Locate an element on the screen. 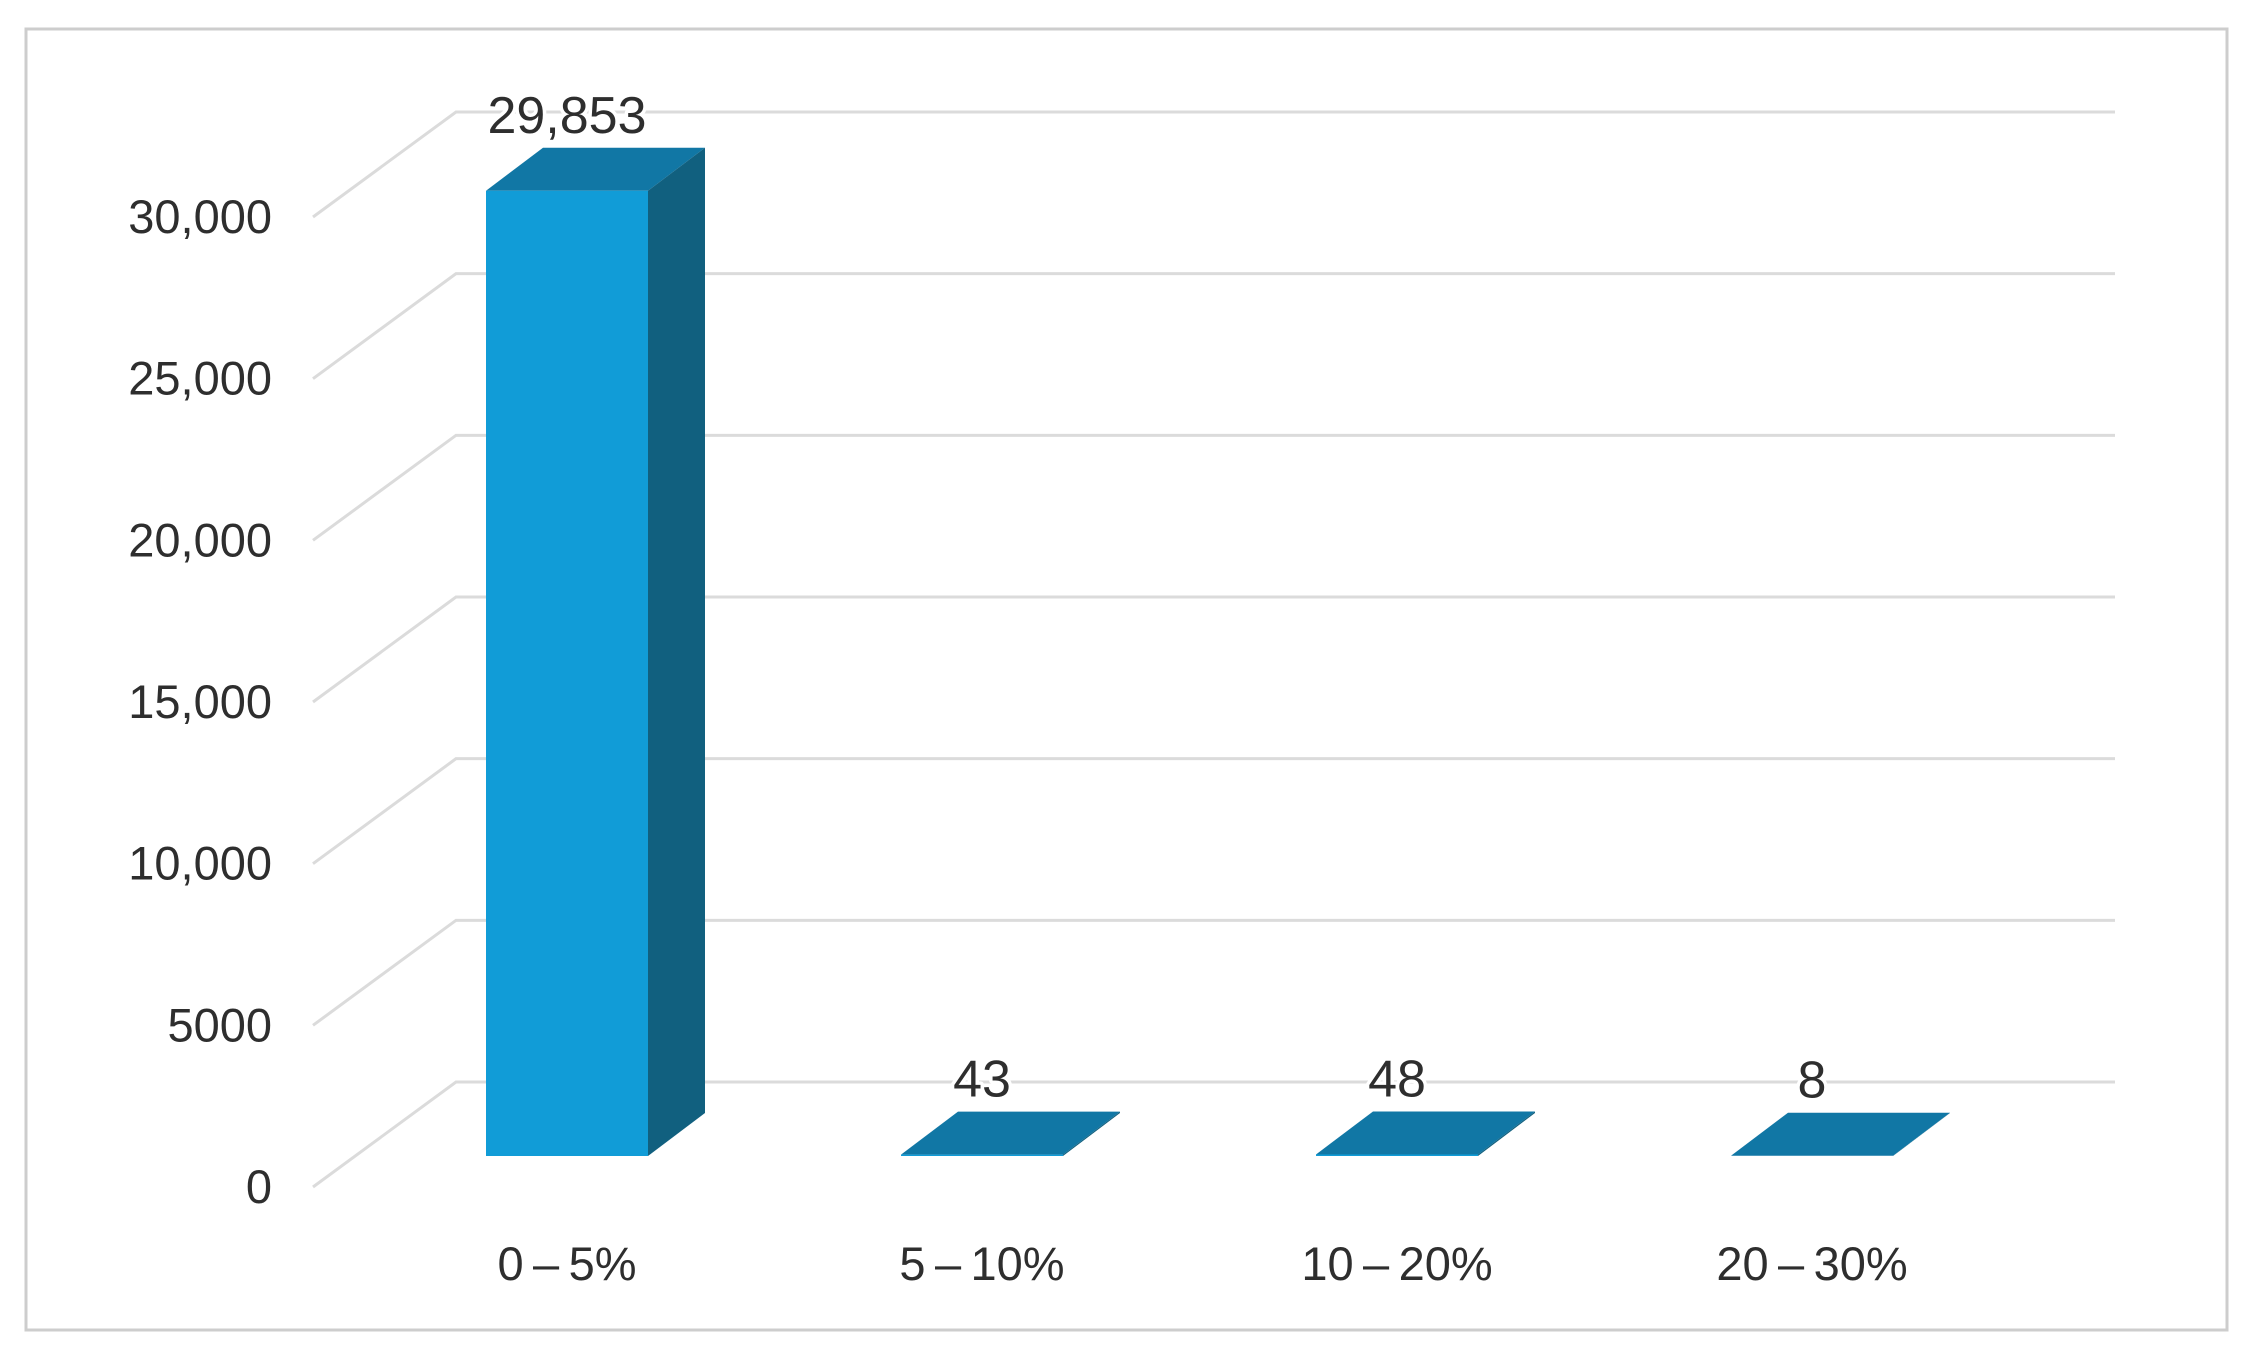 The width and height of the screenshot is (2255, 1372). bar-data-label: 43 is located at coordinates (982, 1080).